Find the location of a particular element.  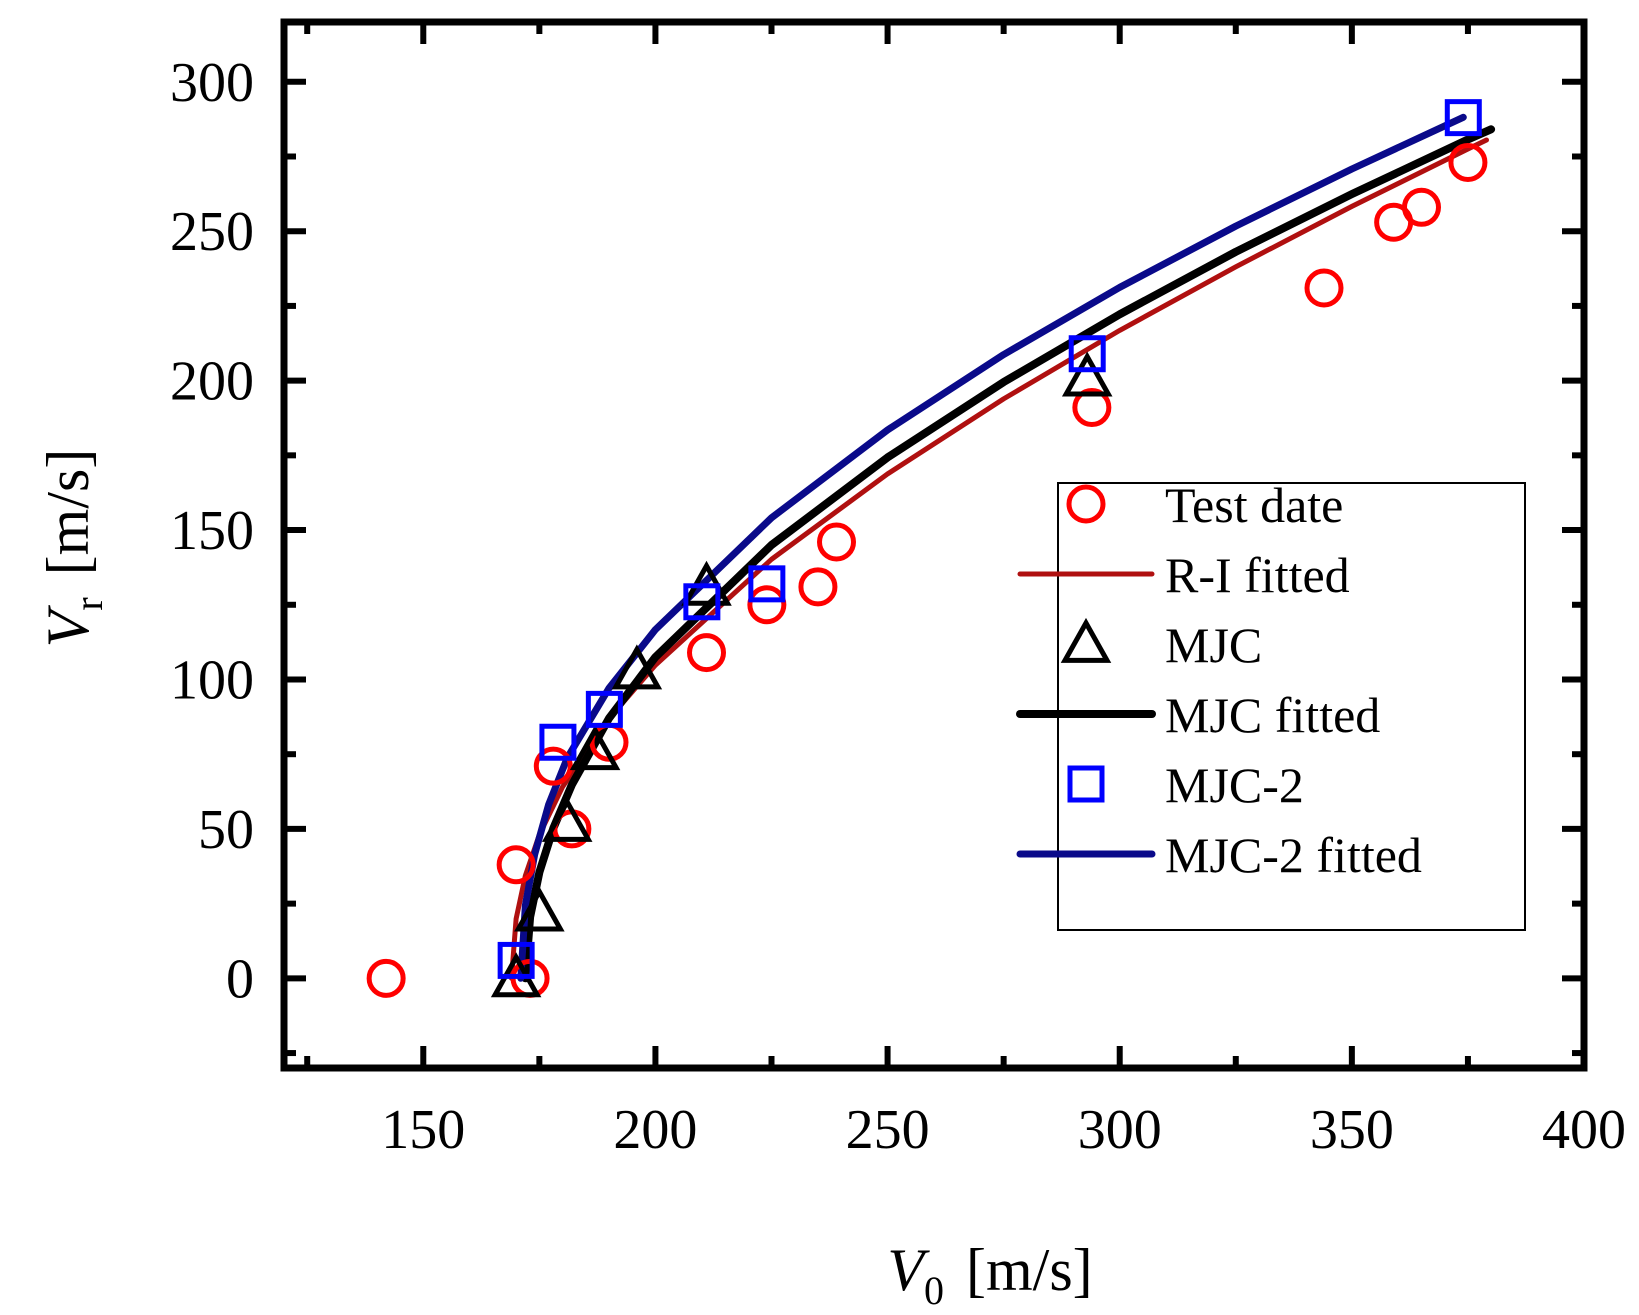

legend-item-mjc-2: MJC-2 is located at coordinates (1185, 785).